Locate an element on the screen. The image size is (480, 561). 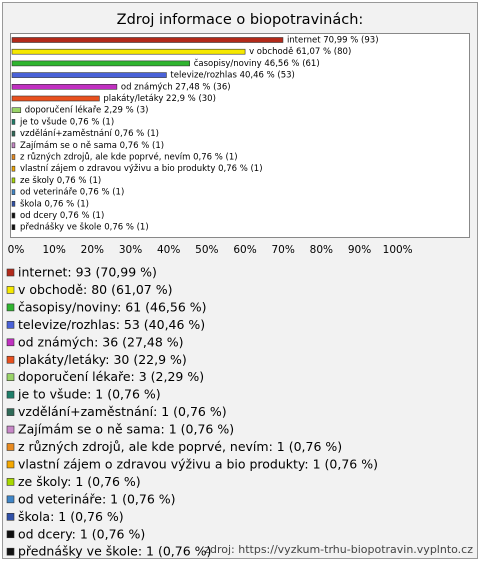
x-tick-label: 10% is located at coordinates (53, 250).